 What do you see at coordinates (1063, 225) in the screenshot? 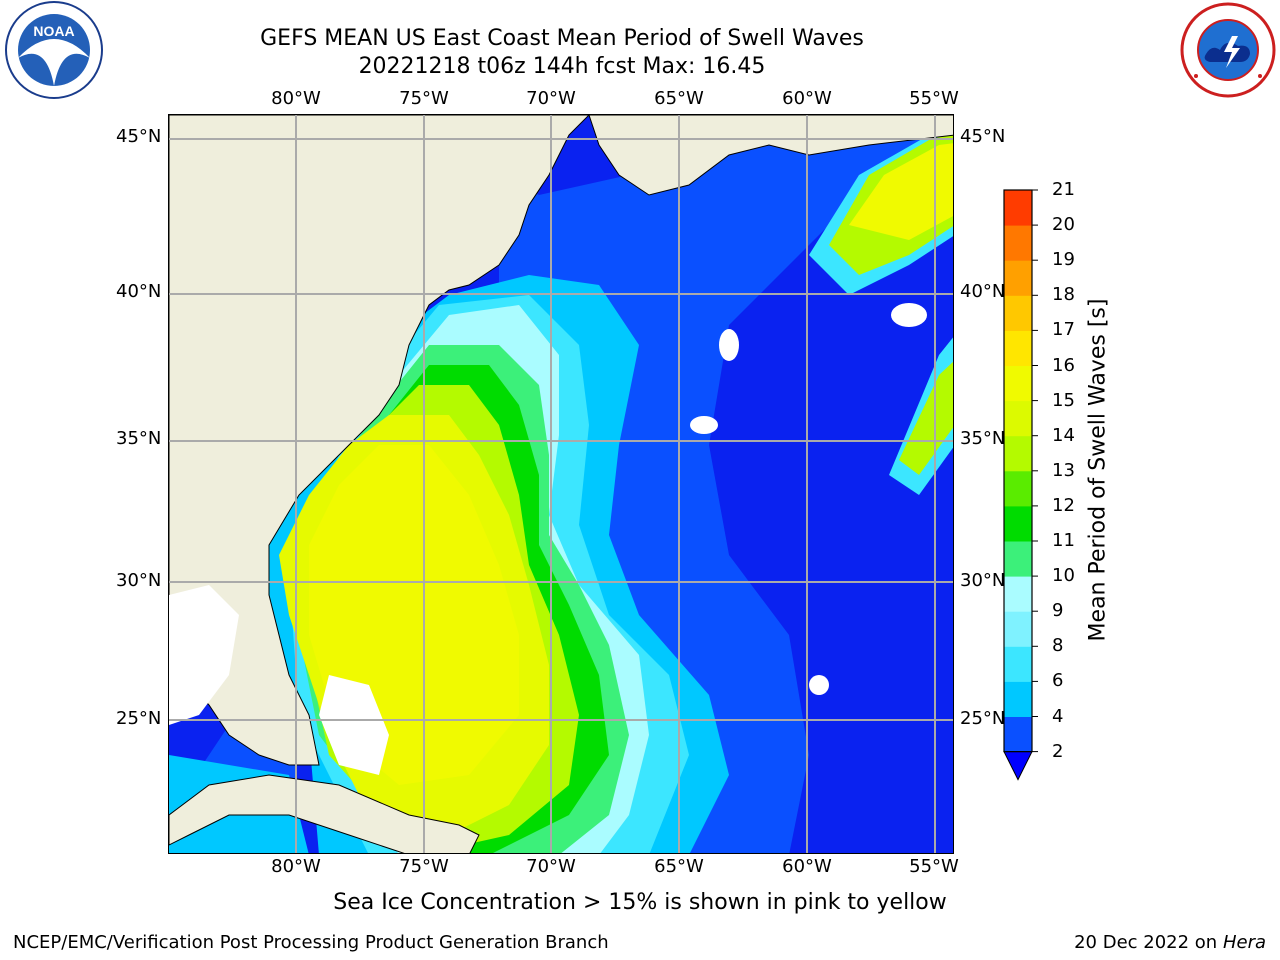
I see `colorbar-tick-label: 20` at bounding box center [1063, 225].